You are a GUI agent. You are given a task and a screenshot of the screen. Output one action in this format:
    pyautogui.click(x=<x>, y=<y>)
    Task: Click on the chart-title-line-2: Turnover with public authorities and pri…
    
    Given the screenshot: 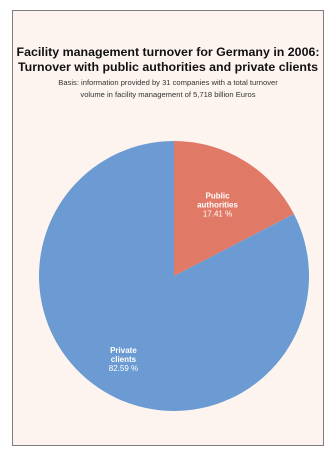 What is the action you would take?
    pyautogui.click(x=168, y=67)
    